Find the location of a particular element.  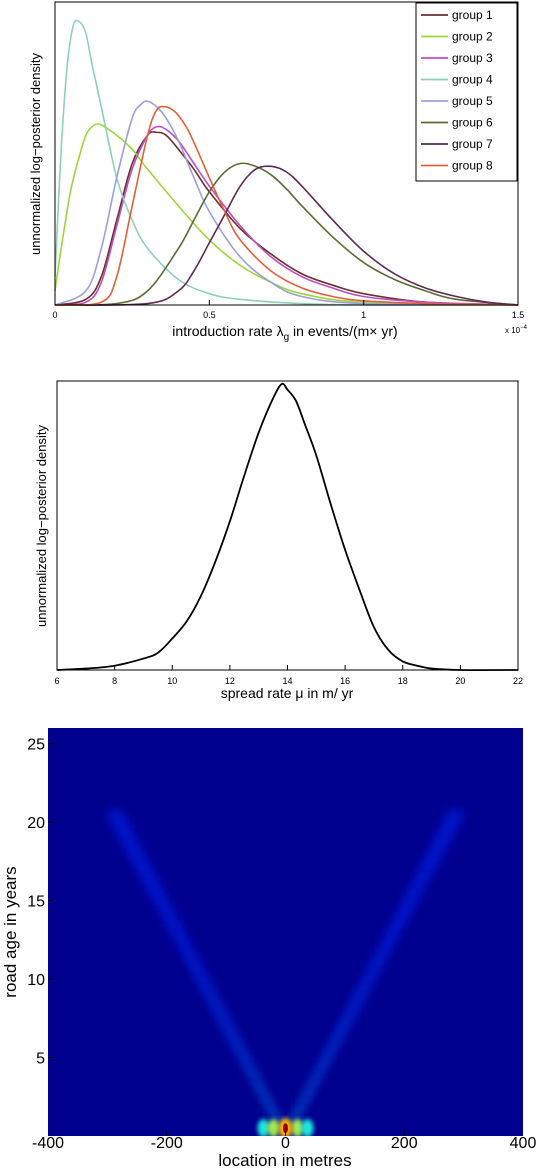

chart3-ylabel: road age in years is located at coordinates (10, 931).